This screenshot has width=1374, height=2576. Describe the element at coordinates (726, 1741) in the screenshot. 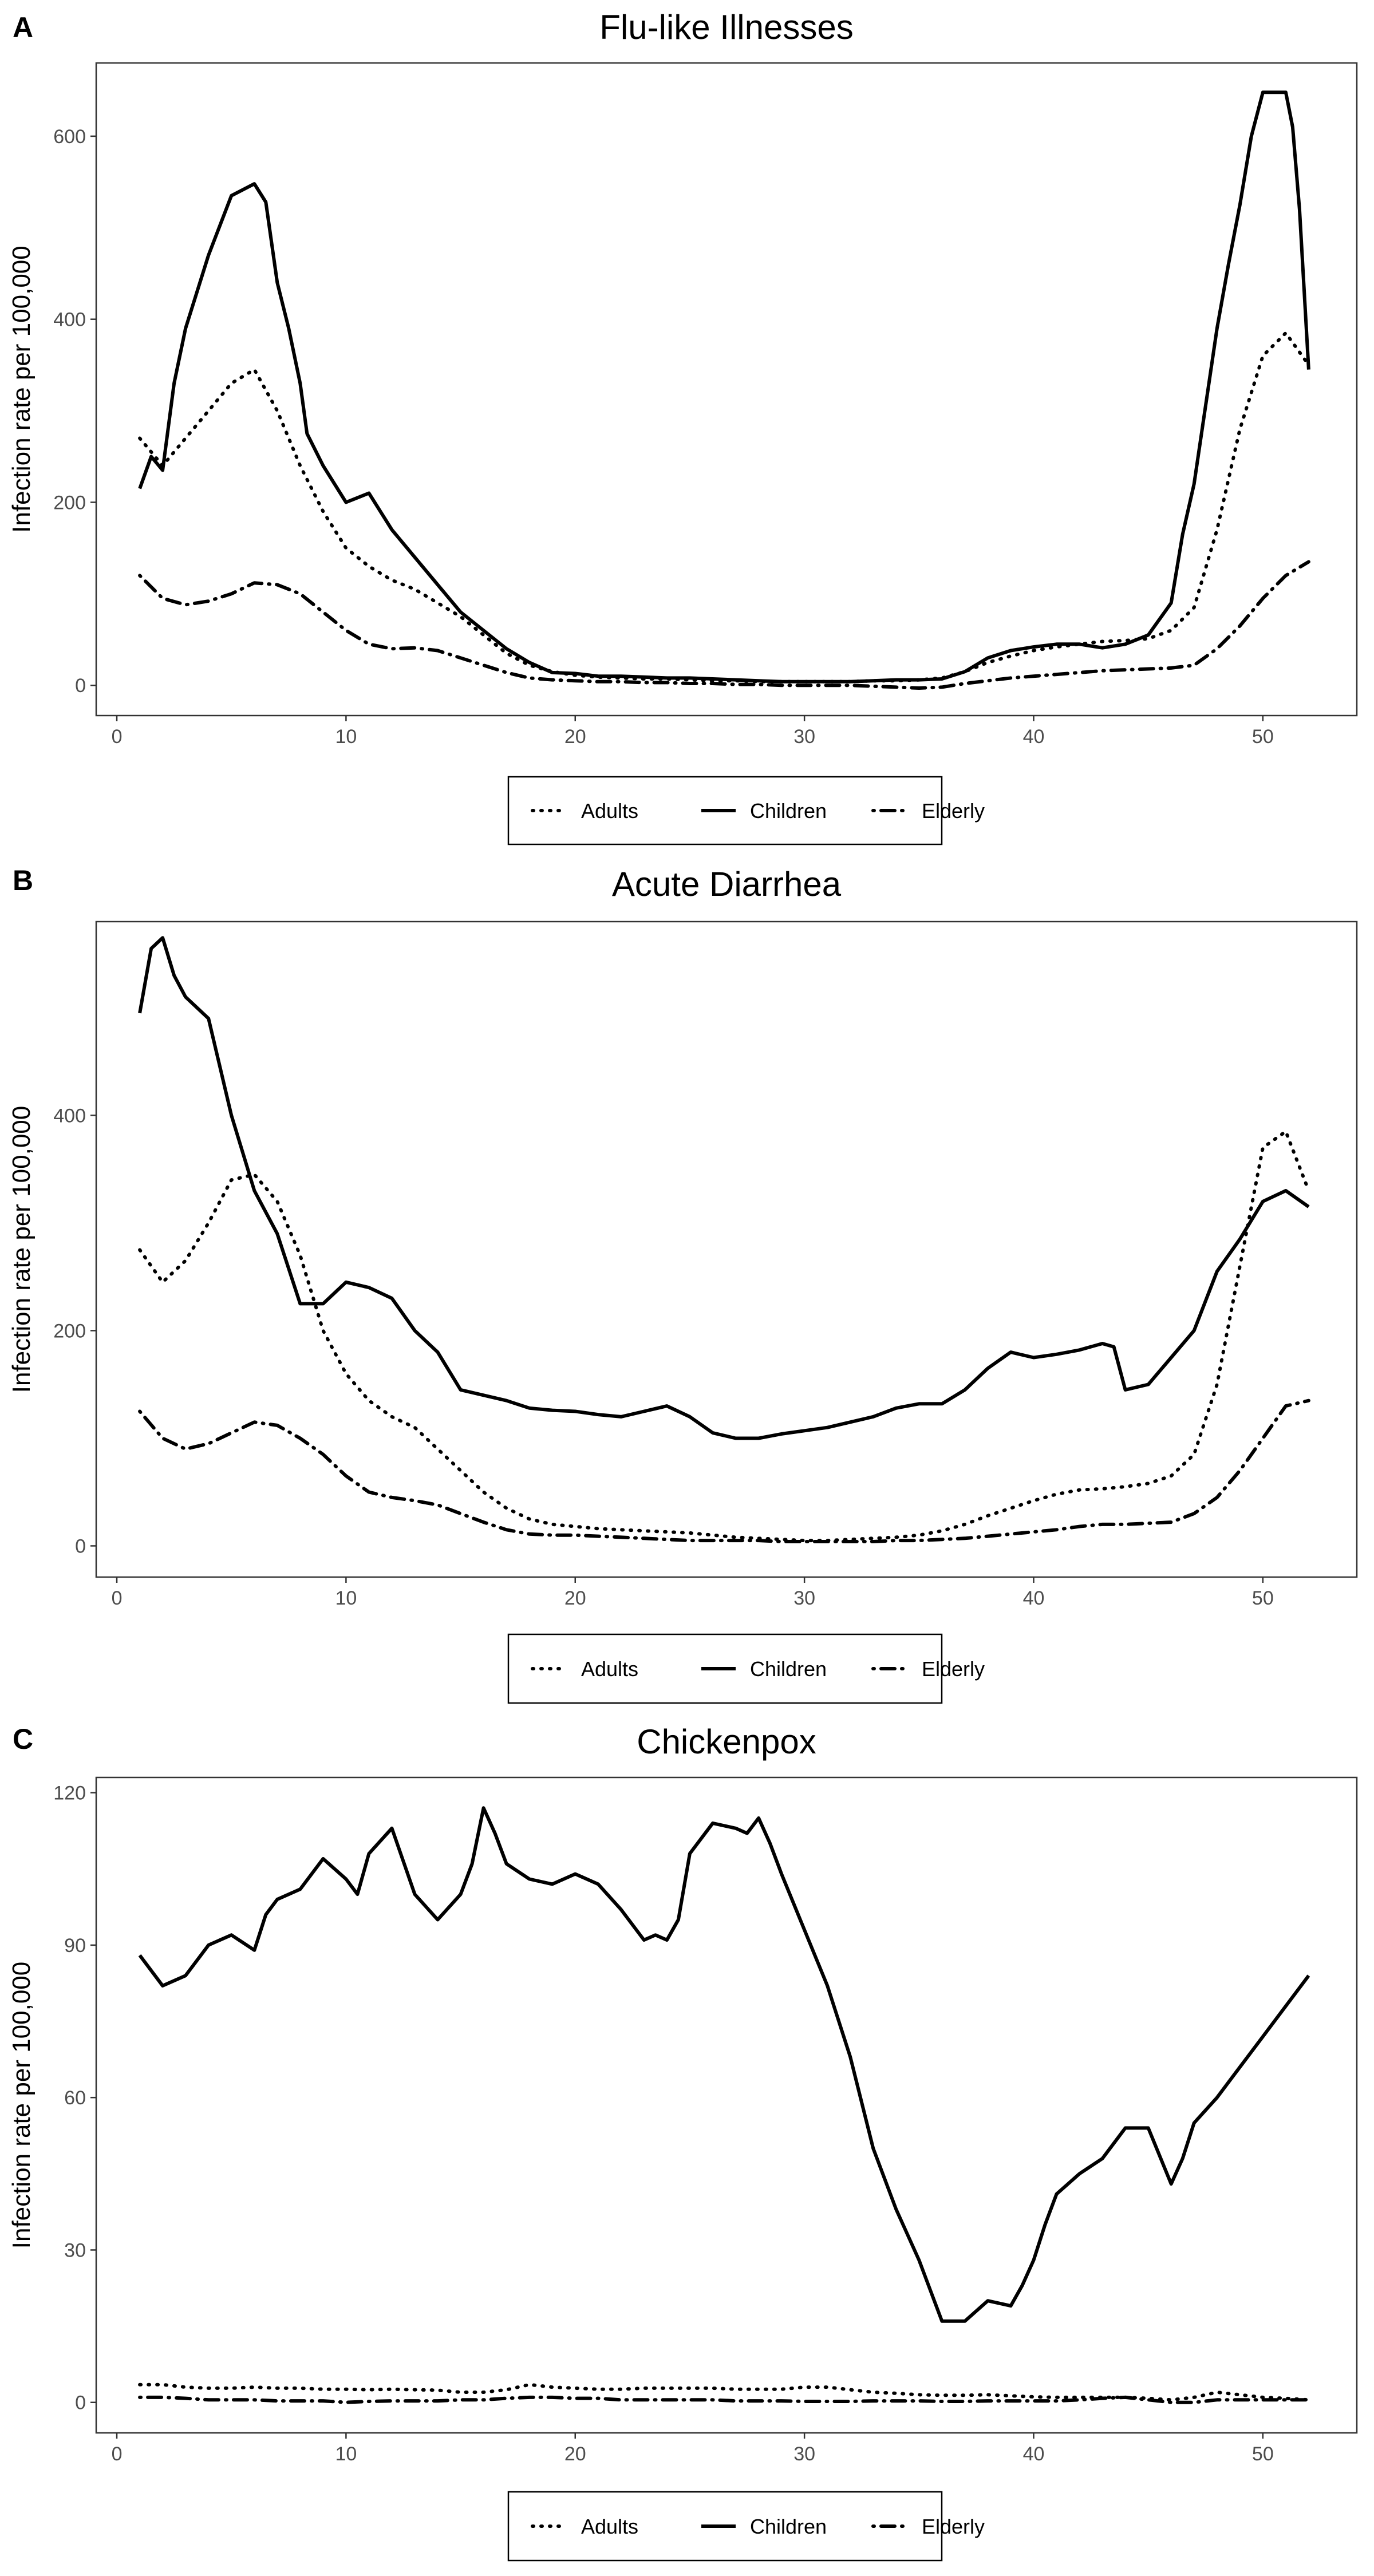

I see `panel-title: Chickenpox` at that location.